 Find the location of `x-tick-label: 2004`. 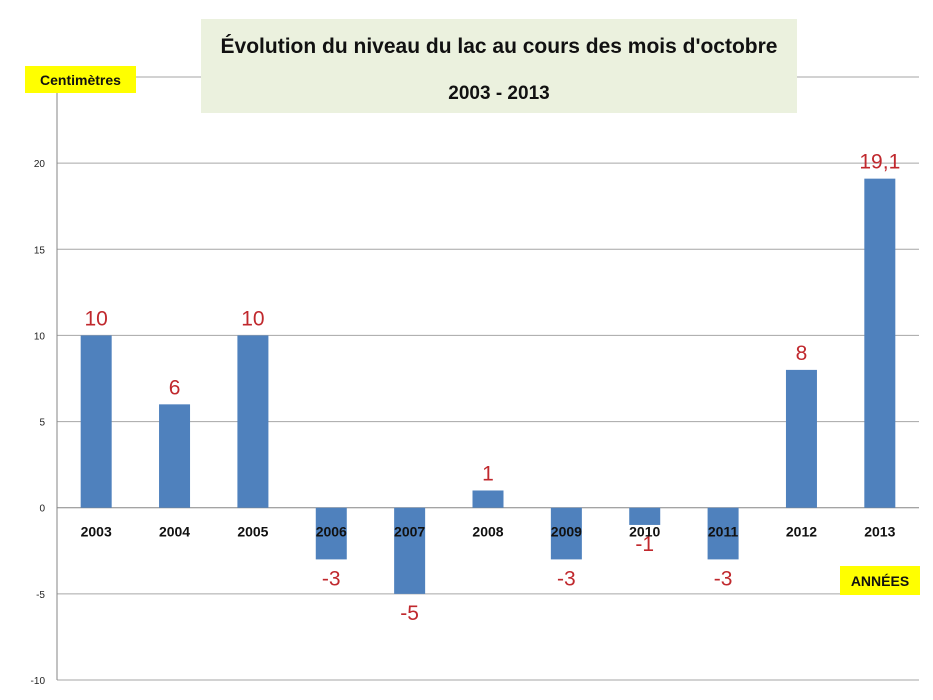

x-tick-label: 2004 is located at coordinates (174, 532).